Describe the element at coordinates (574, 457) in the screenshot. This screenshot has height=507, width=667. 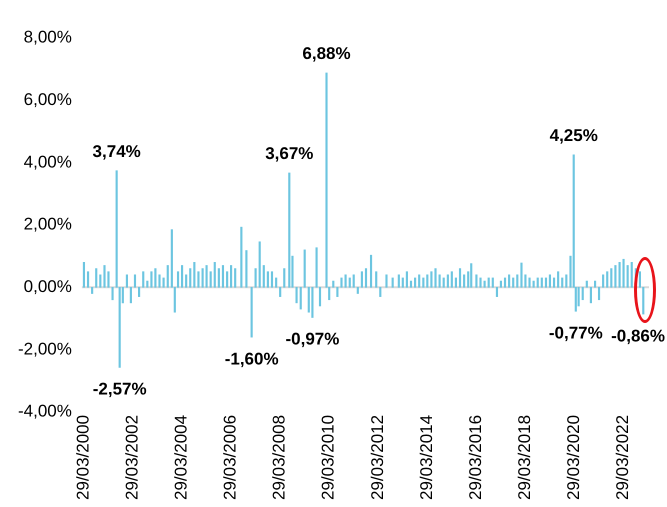
I see `x-tick-label: 29/03/2020` at that location.